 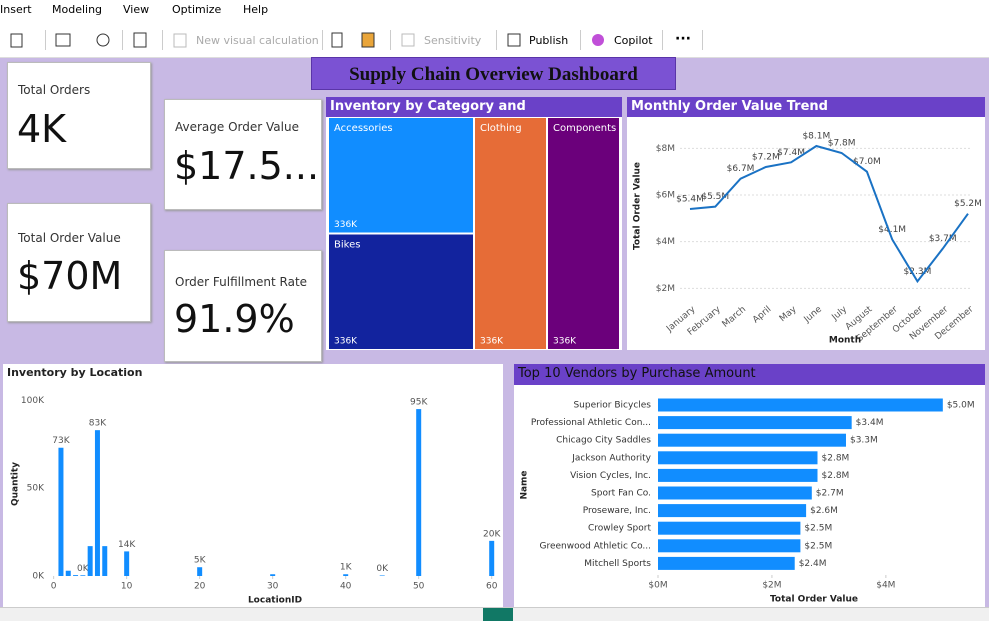 What do you see at coordinates (830, 494) in the screenshot?
I see `data-label: $2.7M` at bounding box center [830, 494].